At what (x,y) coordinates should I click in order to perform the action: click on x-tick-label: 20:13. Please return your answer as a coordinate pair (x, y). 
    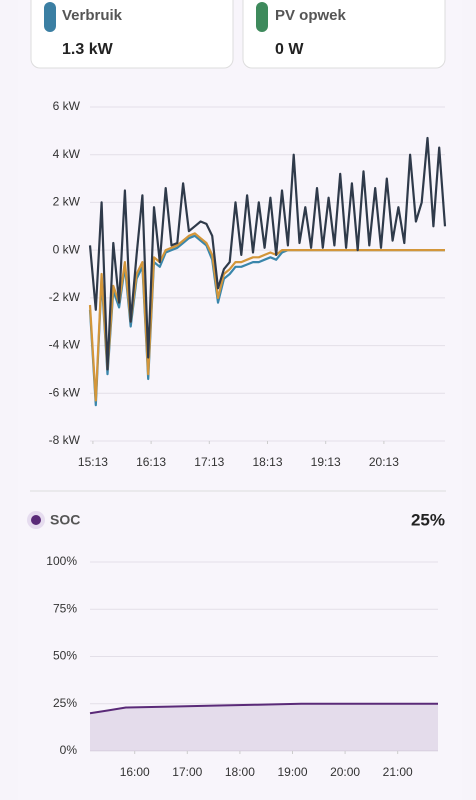
    Looking at the image, I should click on (384, 462).